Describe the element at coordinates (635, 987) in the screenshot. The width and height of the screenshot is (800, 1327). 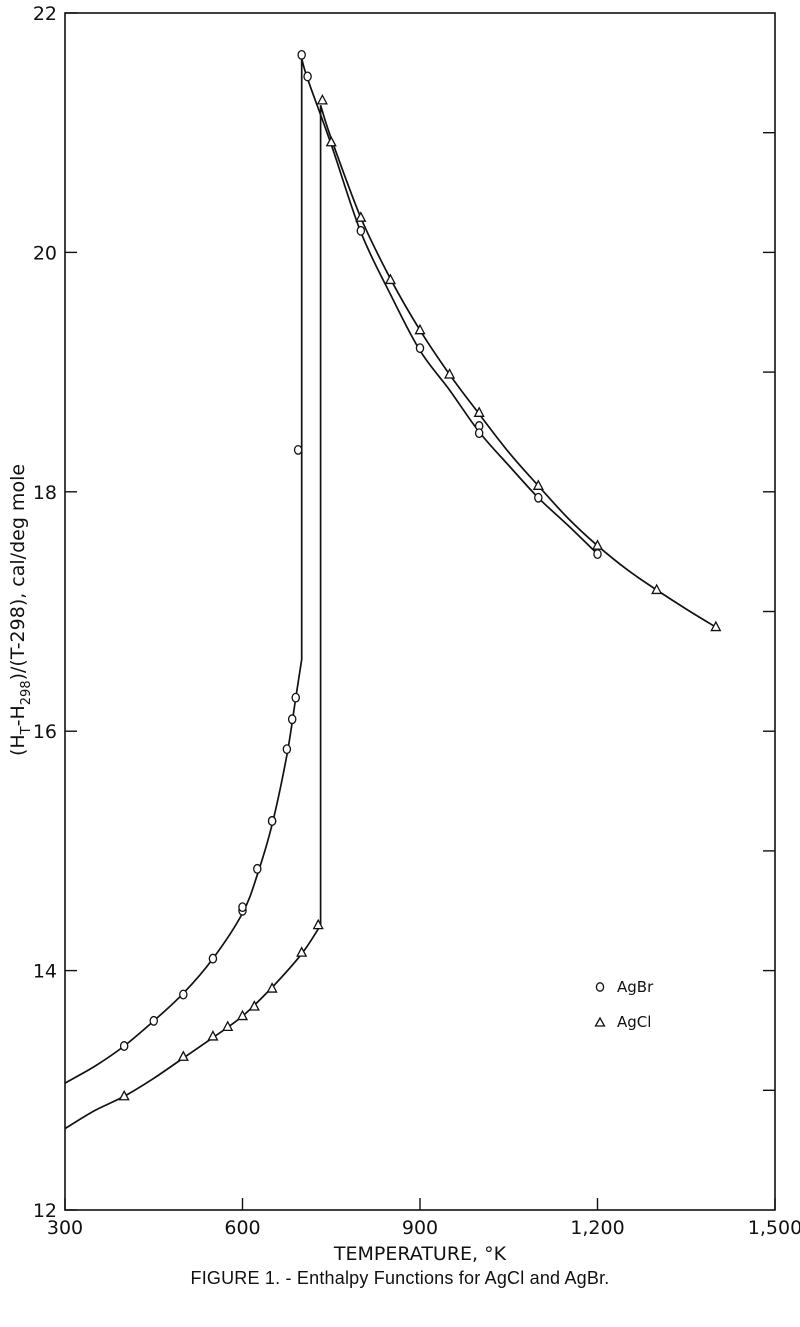
I see `legend-label-agbr: AgBr` at that location.